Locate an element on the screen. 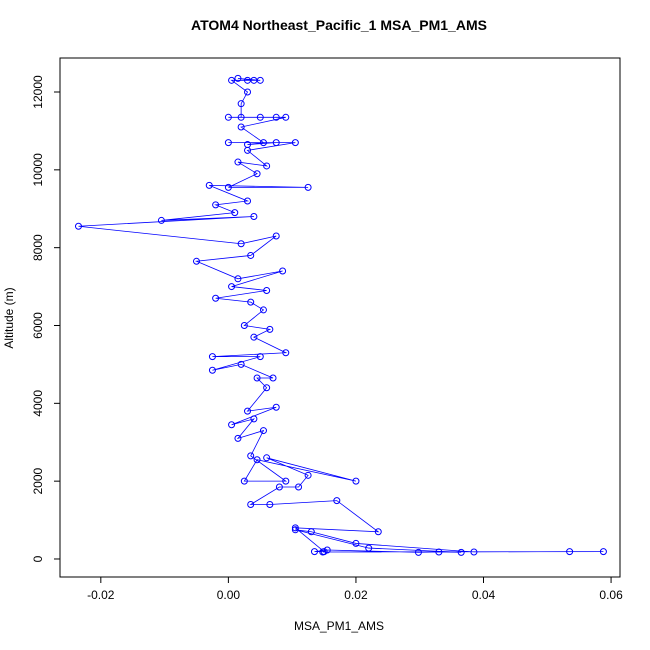  y-tick-label: 8000 is located at coordinates (38, 247).